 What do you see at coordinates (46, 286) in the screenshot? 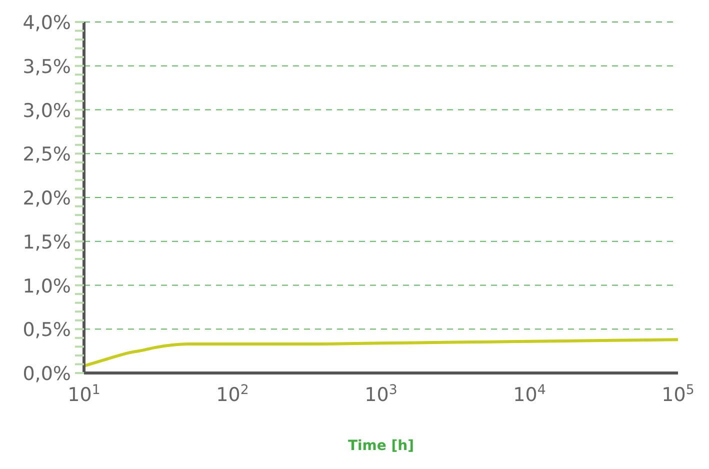
I see `y-tick-label: 1,0%` at bounding box center [46, 286].